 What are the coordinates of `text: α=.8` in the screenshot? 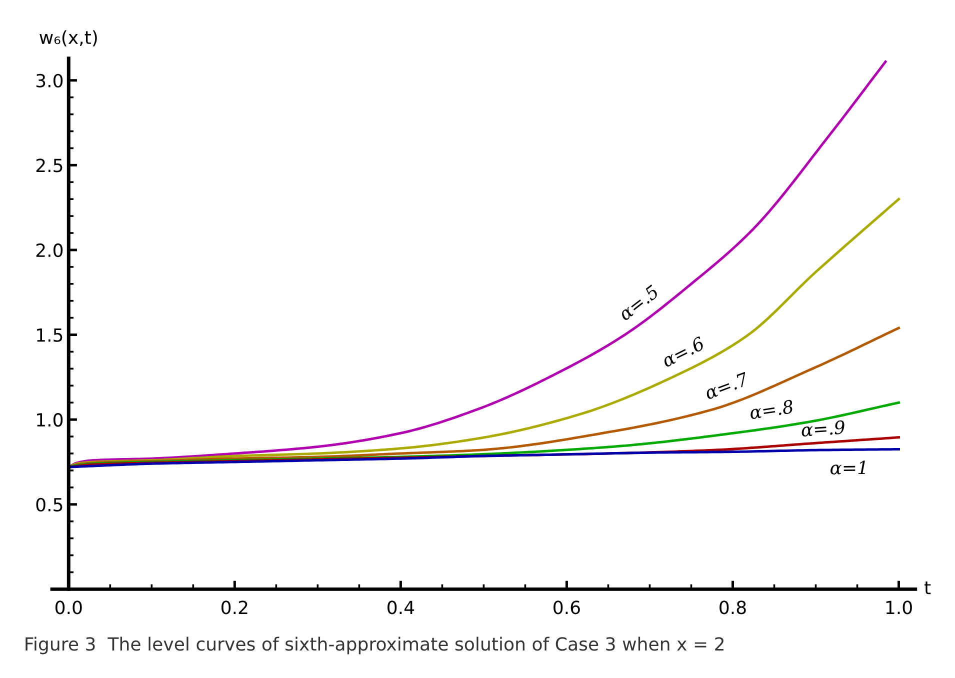 It's located at (771, 409).